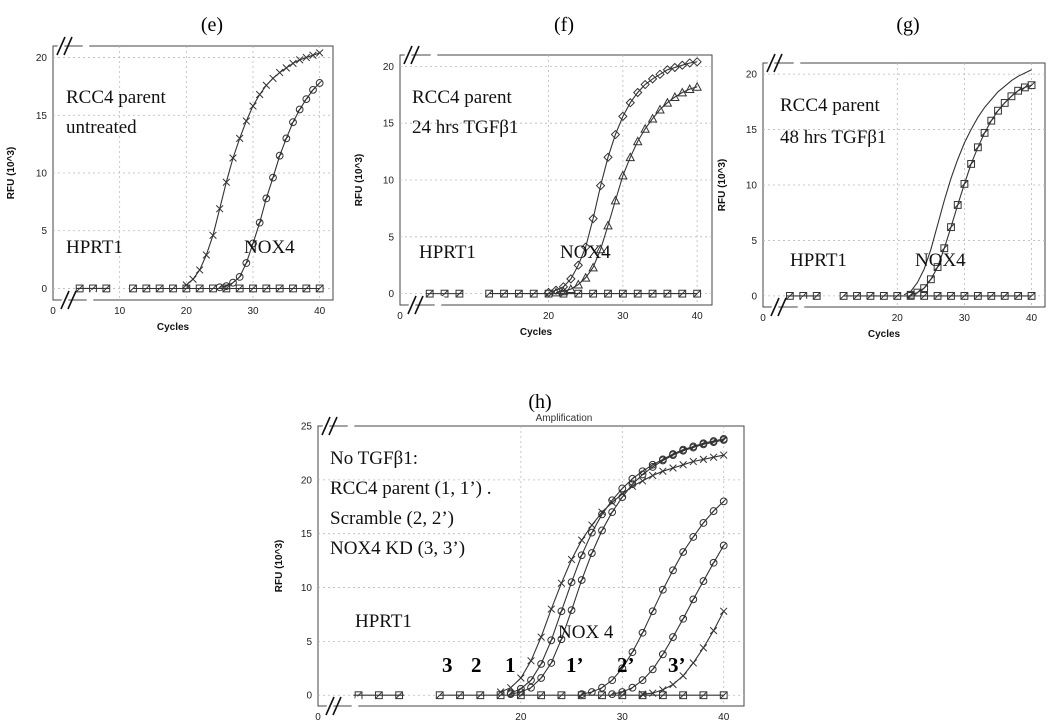  Describe the element at coordinates (146, 288) in the screenshot. I see `data-point-e-2-1-slash` at that location.